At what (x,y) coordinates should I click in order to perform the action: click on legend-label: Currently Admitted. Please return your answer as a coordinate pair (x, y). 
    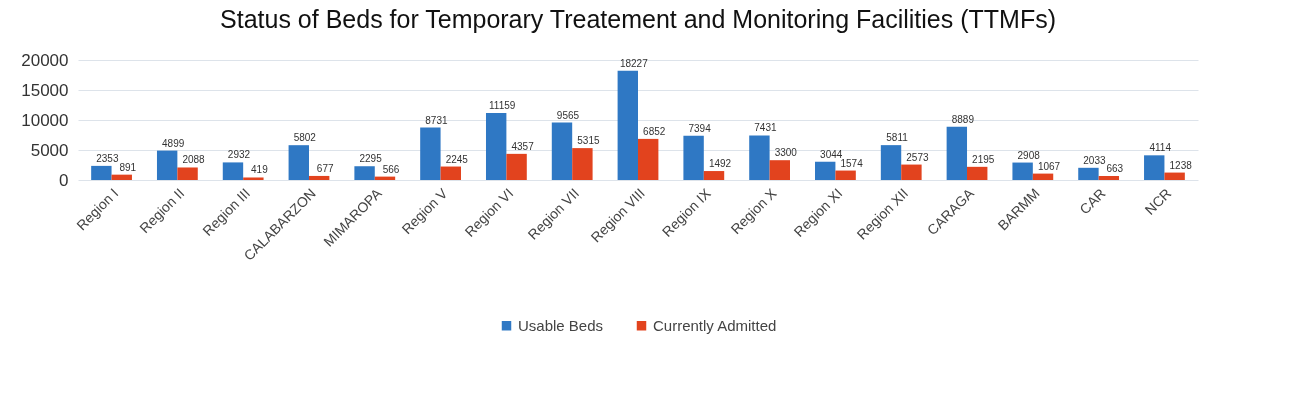
    Looking at the image, I should click on (715, 325).